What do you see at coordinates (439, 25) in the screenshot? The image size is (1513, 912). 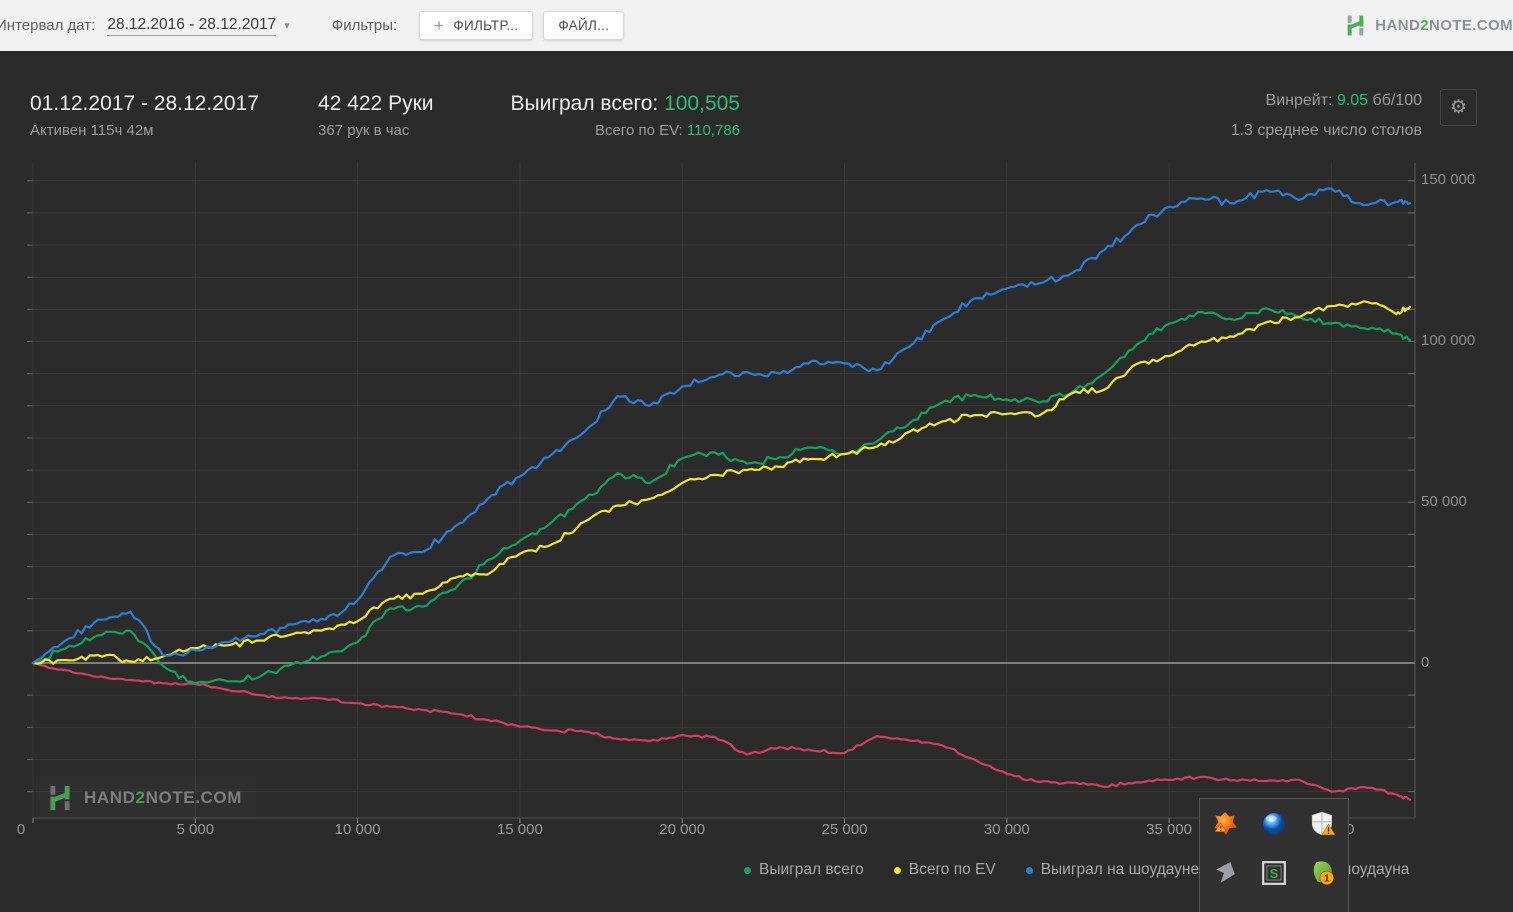 I see `plus-icon: +` at bounding box center [439, 25].